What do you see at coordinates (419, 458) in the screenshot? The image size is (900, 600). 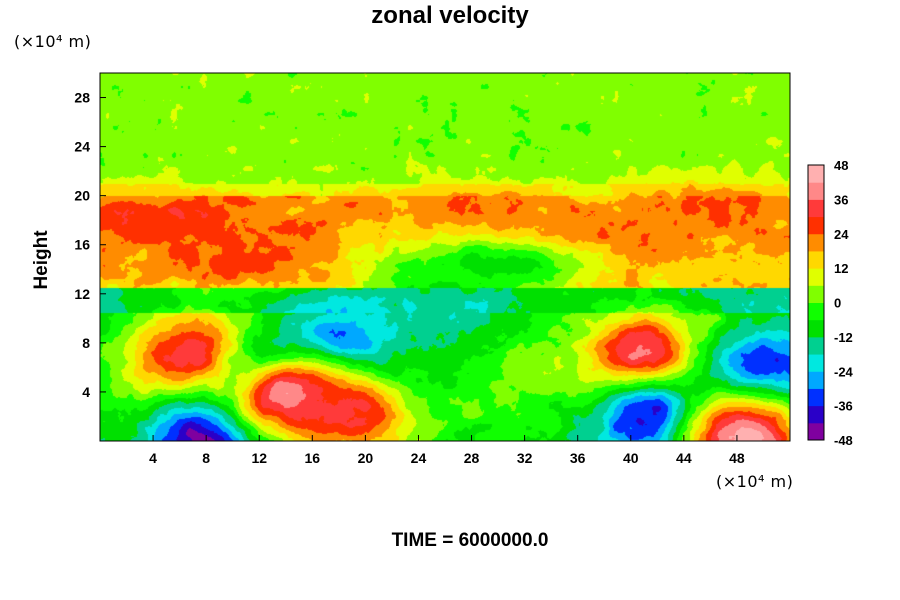 I see `x-tick-label: 24` at bounding box center [419, 458].